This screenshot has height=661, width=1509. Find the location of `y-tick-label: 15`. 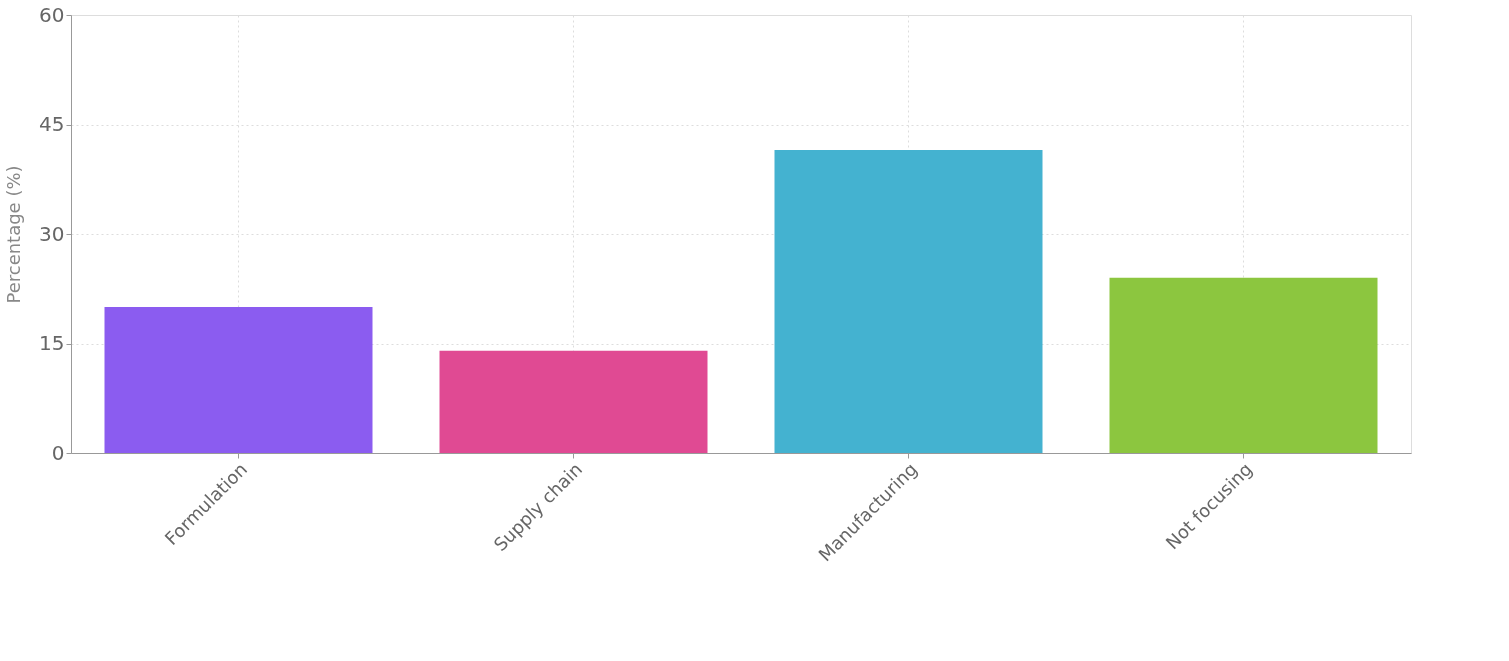

y-tick-label: 15 is located at coordinates (52, 343).